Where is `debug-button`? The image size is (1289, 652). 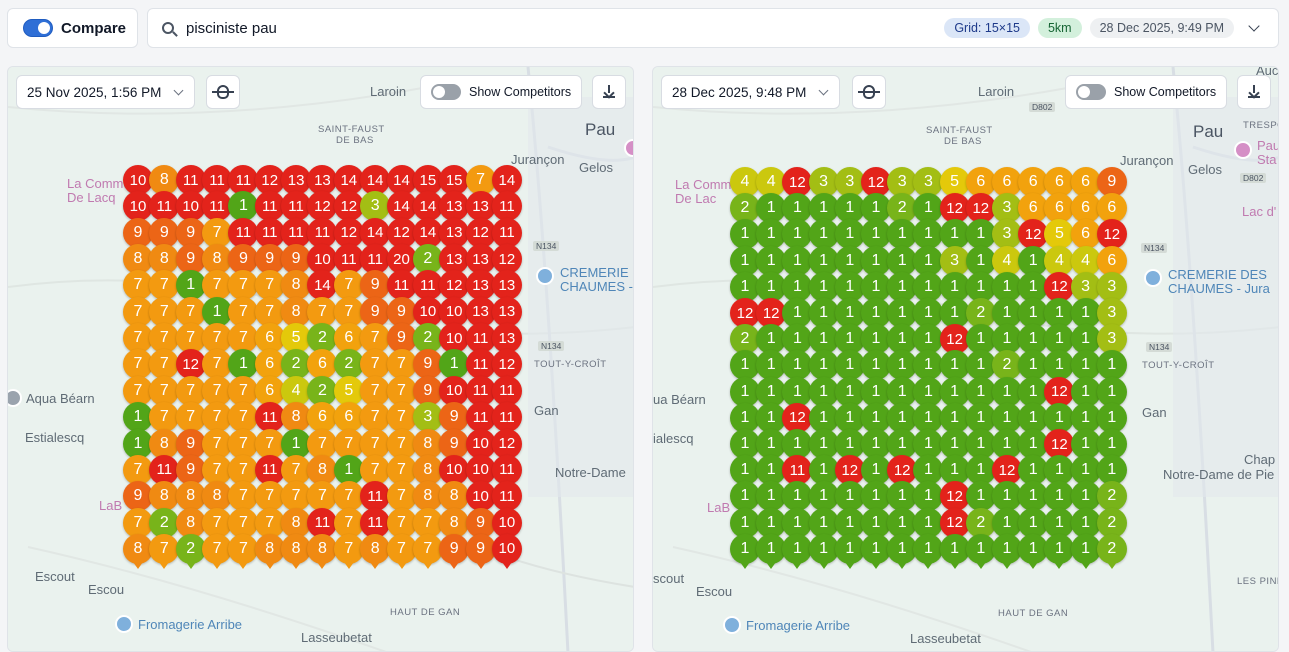 debug-button is located at coordinates (869, 92).